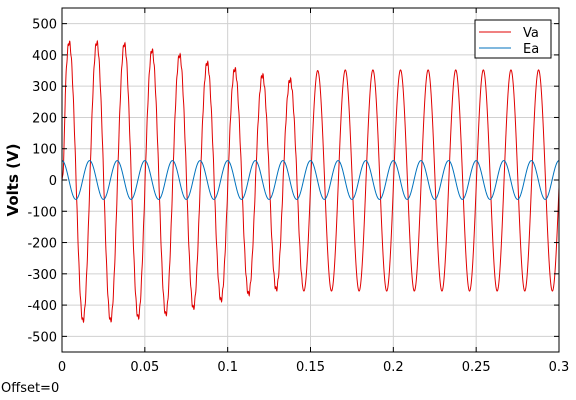 This screenshot has width=576, height=400. I want to click on x-tick-label: 0.2, so click(393, 367).